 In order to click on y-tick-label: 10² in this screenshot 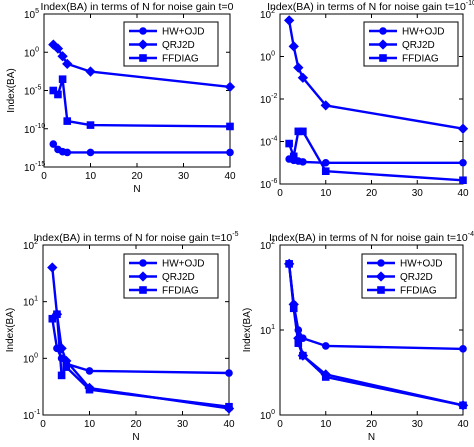, I will do `click(267, 245)`.